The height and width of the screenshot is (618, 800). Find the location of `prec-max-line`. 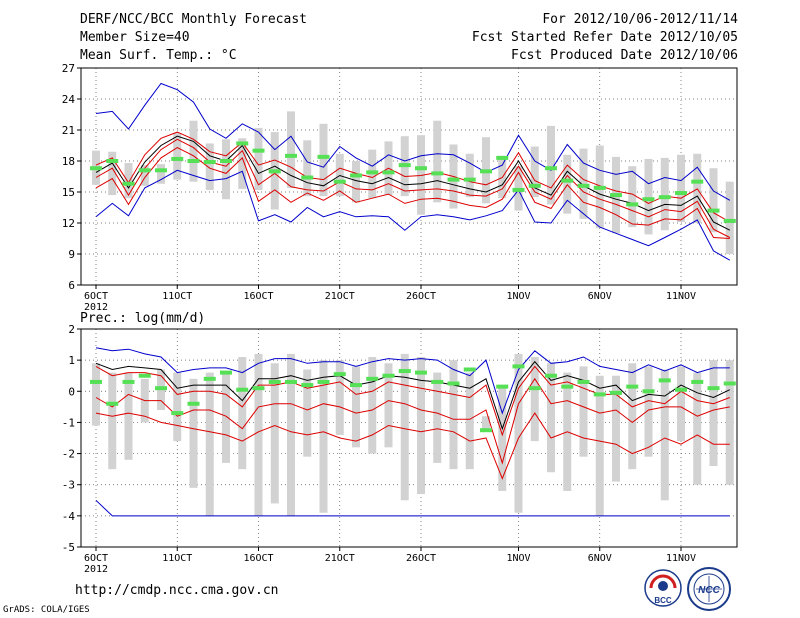

prec-max-line is located at coordinates (412, 381).